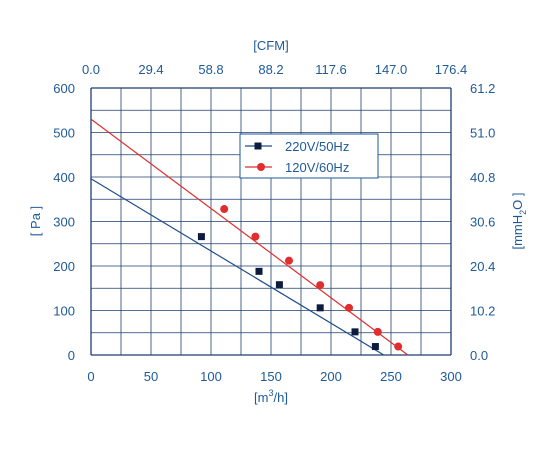 The height and width of the screenshot is (450, 550). What do you see at coordinates (270, 69) in the screenshot?
I see `x-top-tick-label: 88.2` at bounding box center [270, 69].